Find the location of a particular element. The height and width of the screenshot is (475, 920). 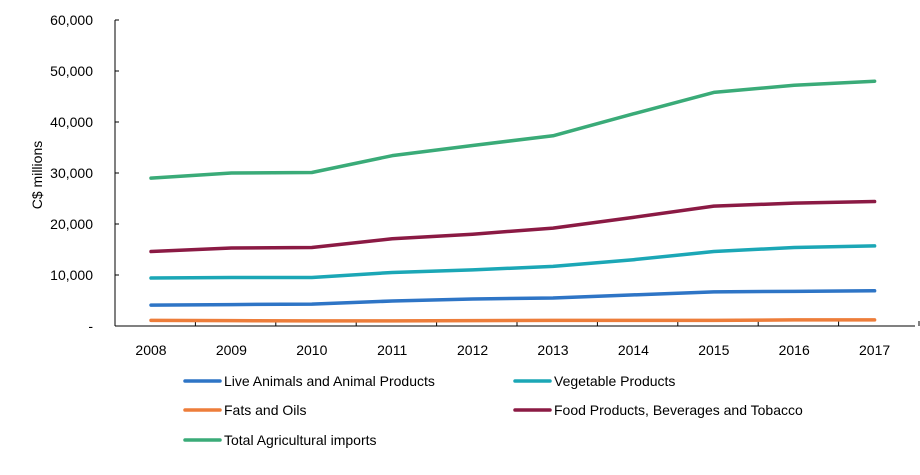

legend-label: Total Agricultural imports is located at coordinates (300, 440).